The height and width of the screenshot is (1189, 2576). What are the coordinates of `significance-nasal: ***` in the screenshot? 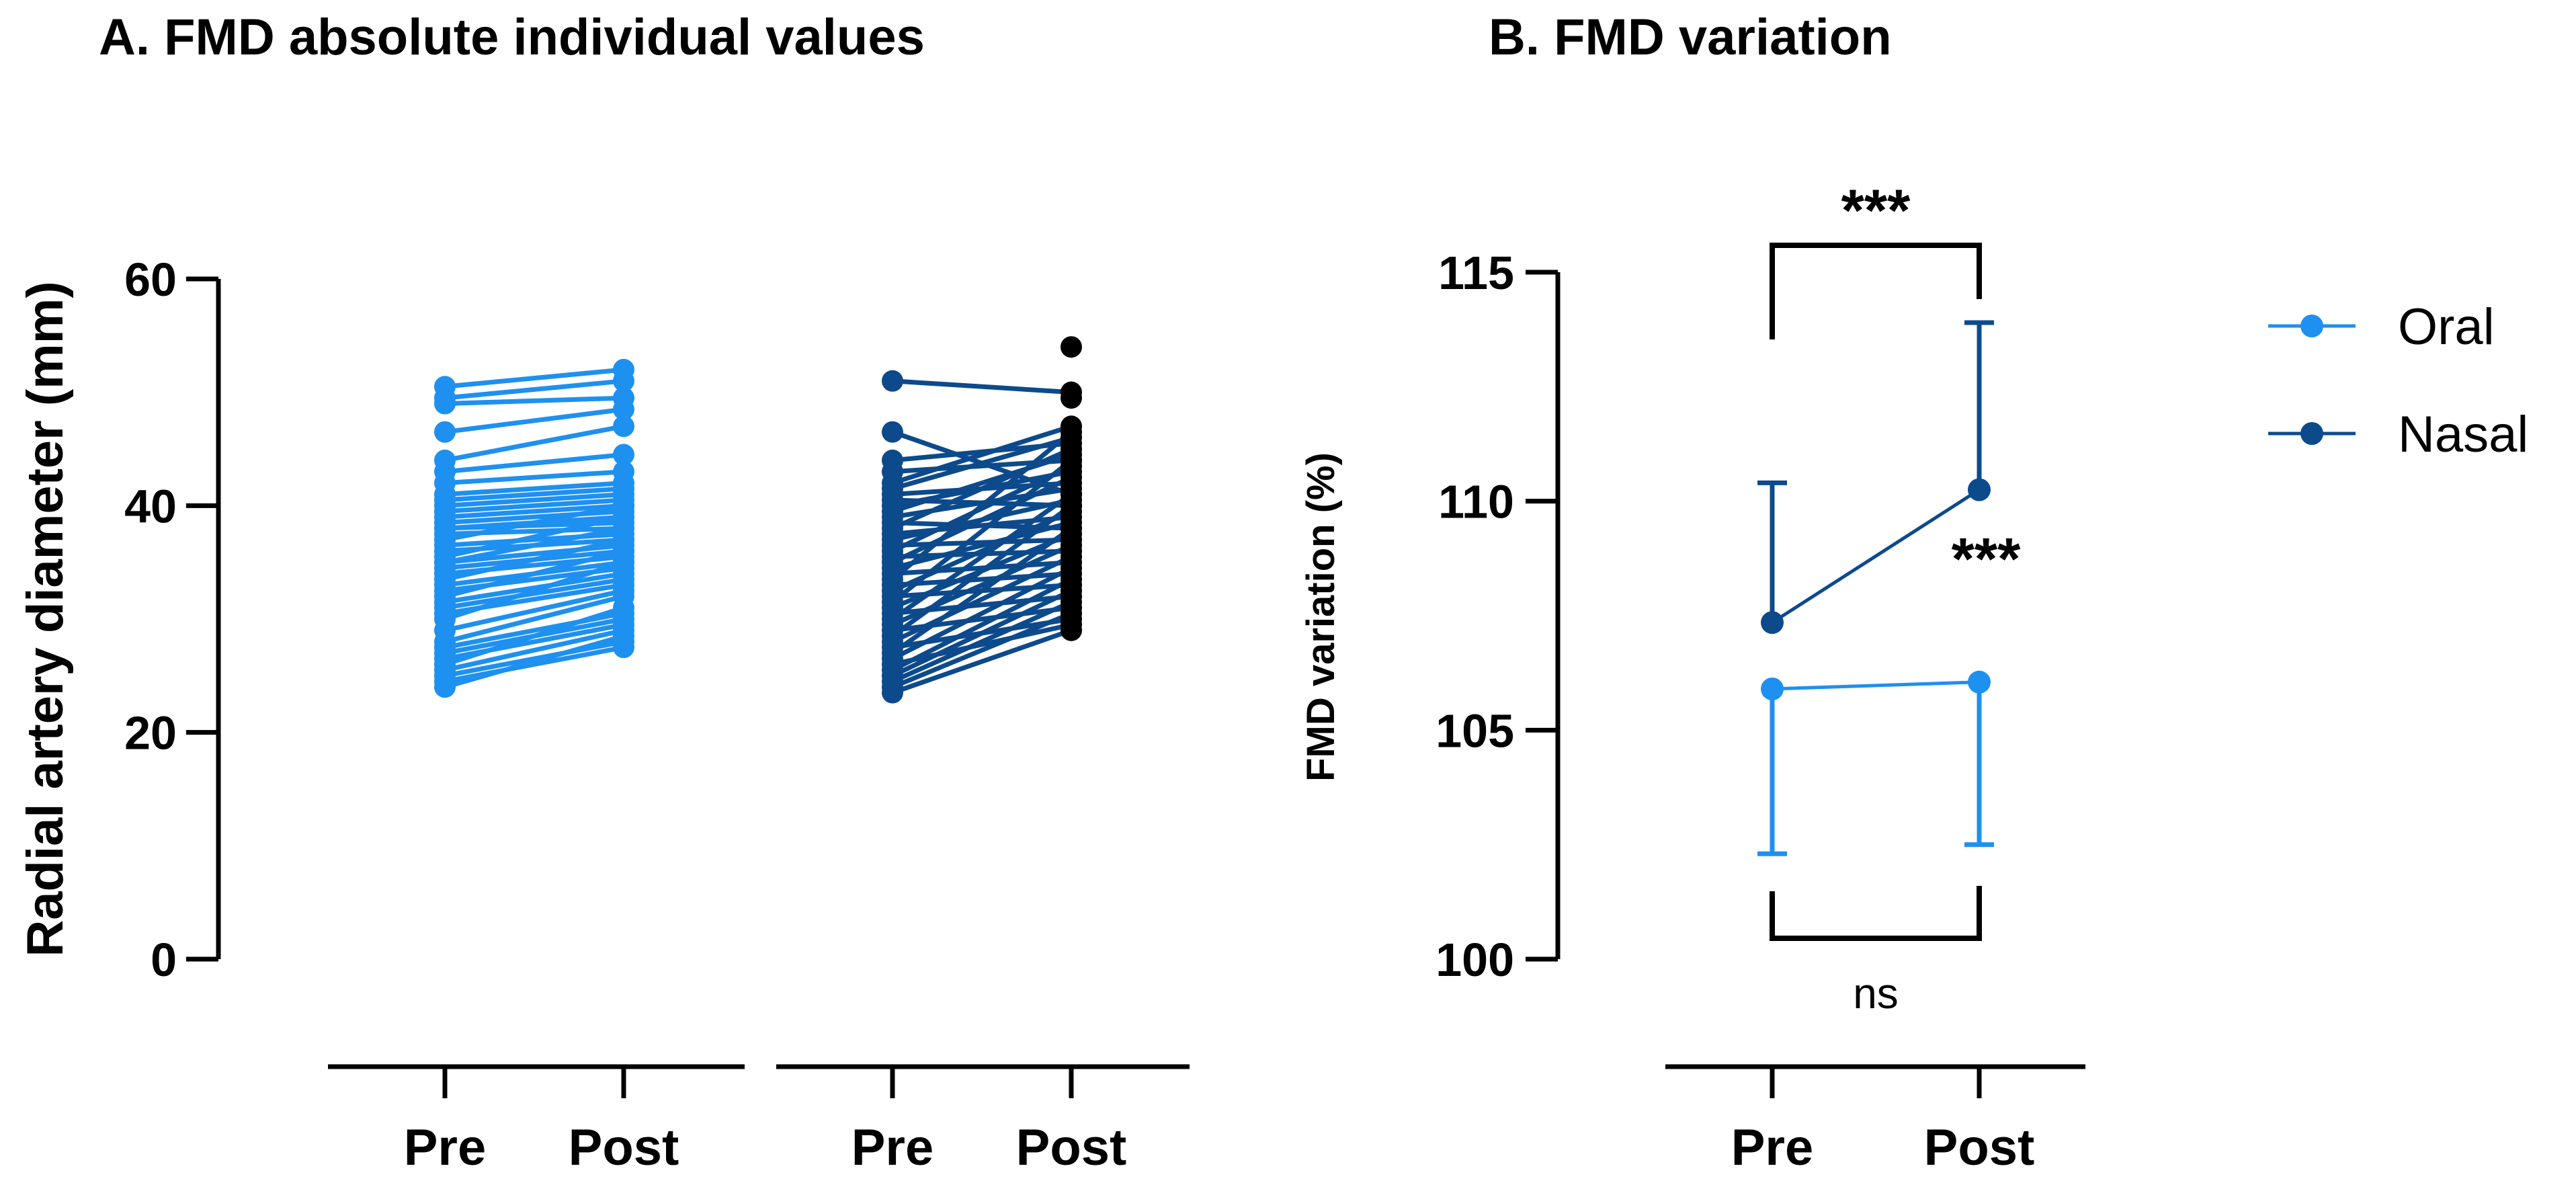 It's located at (1876, 210).